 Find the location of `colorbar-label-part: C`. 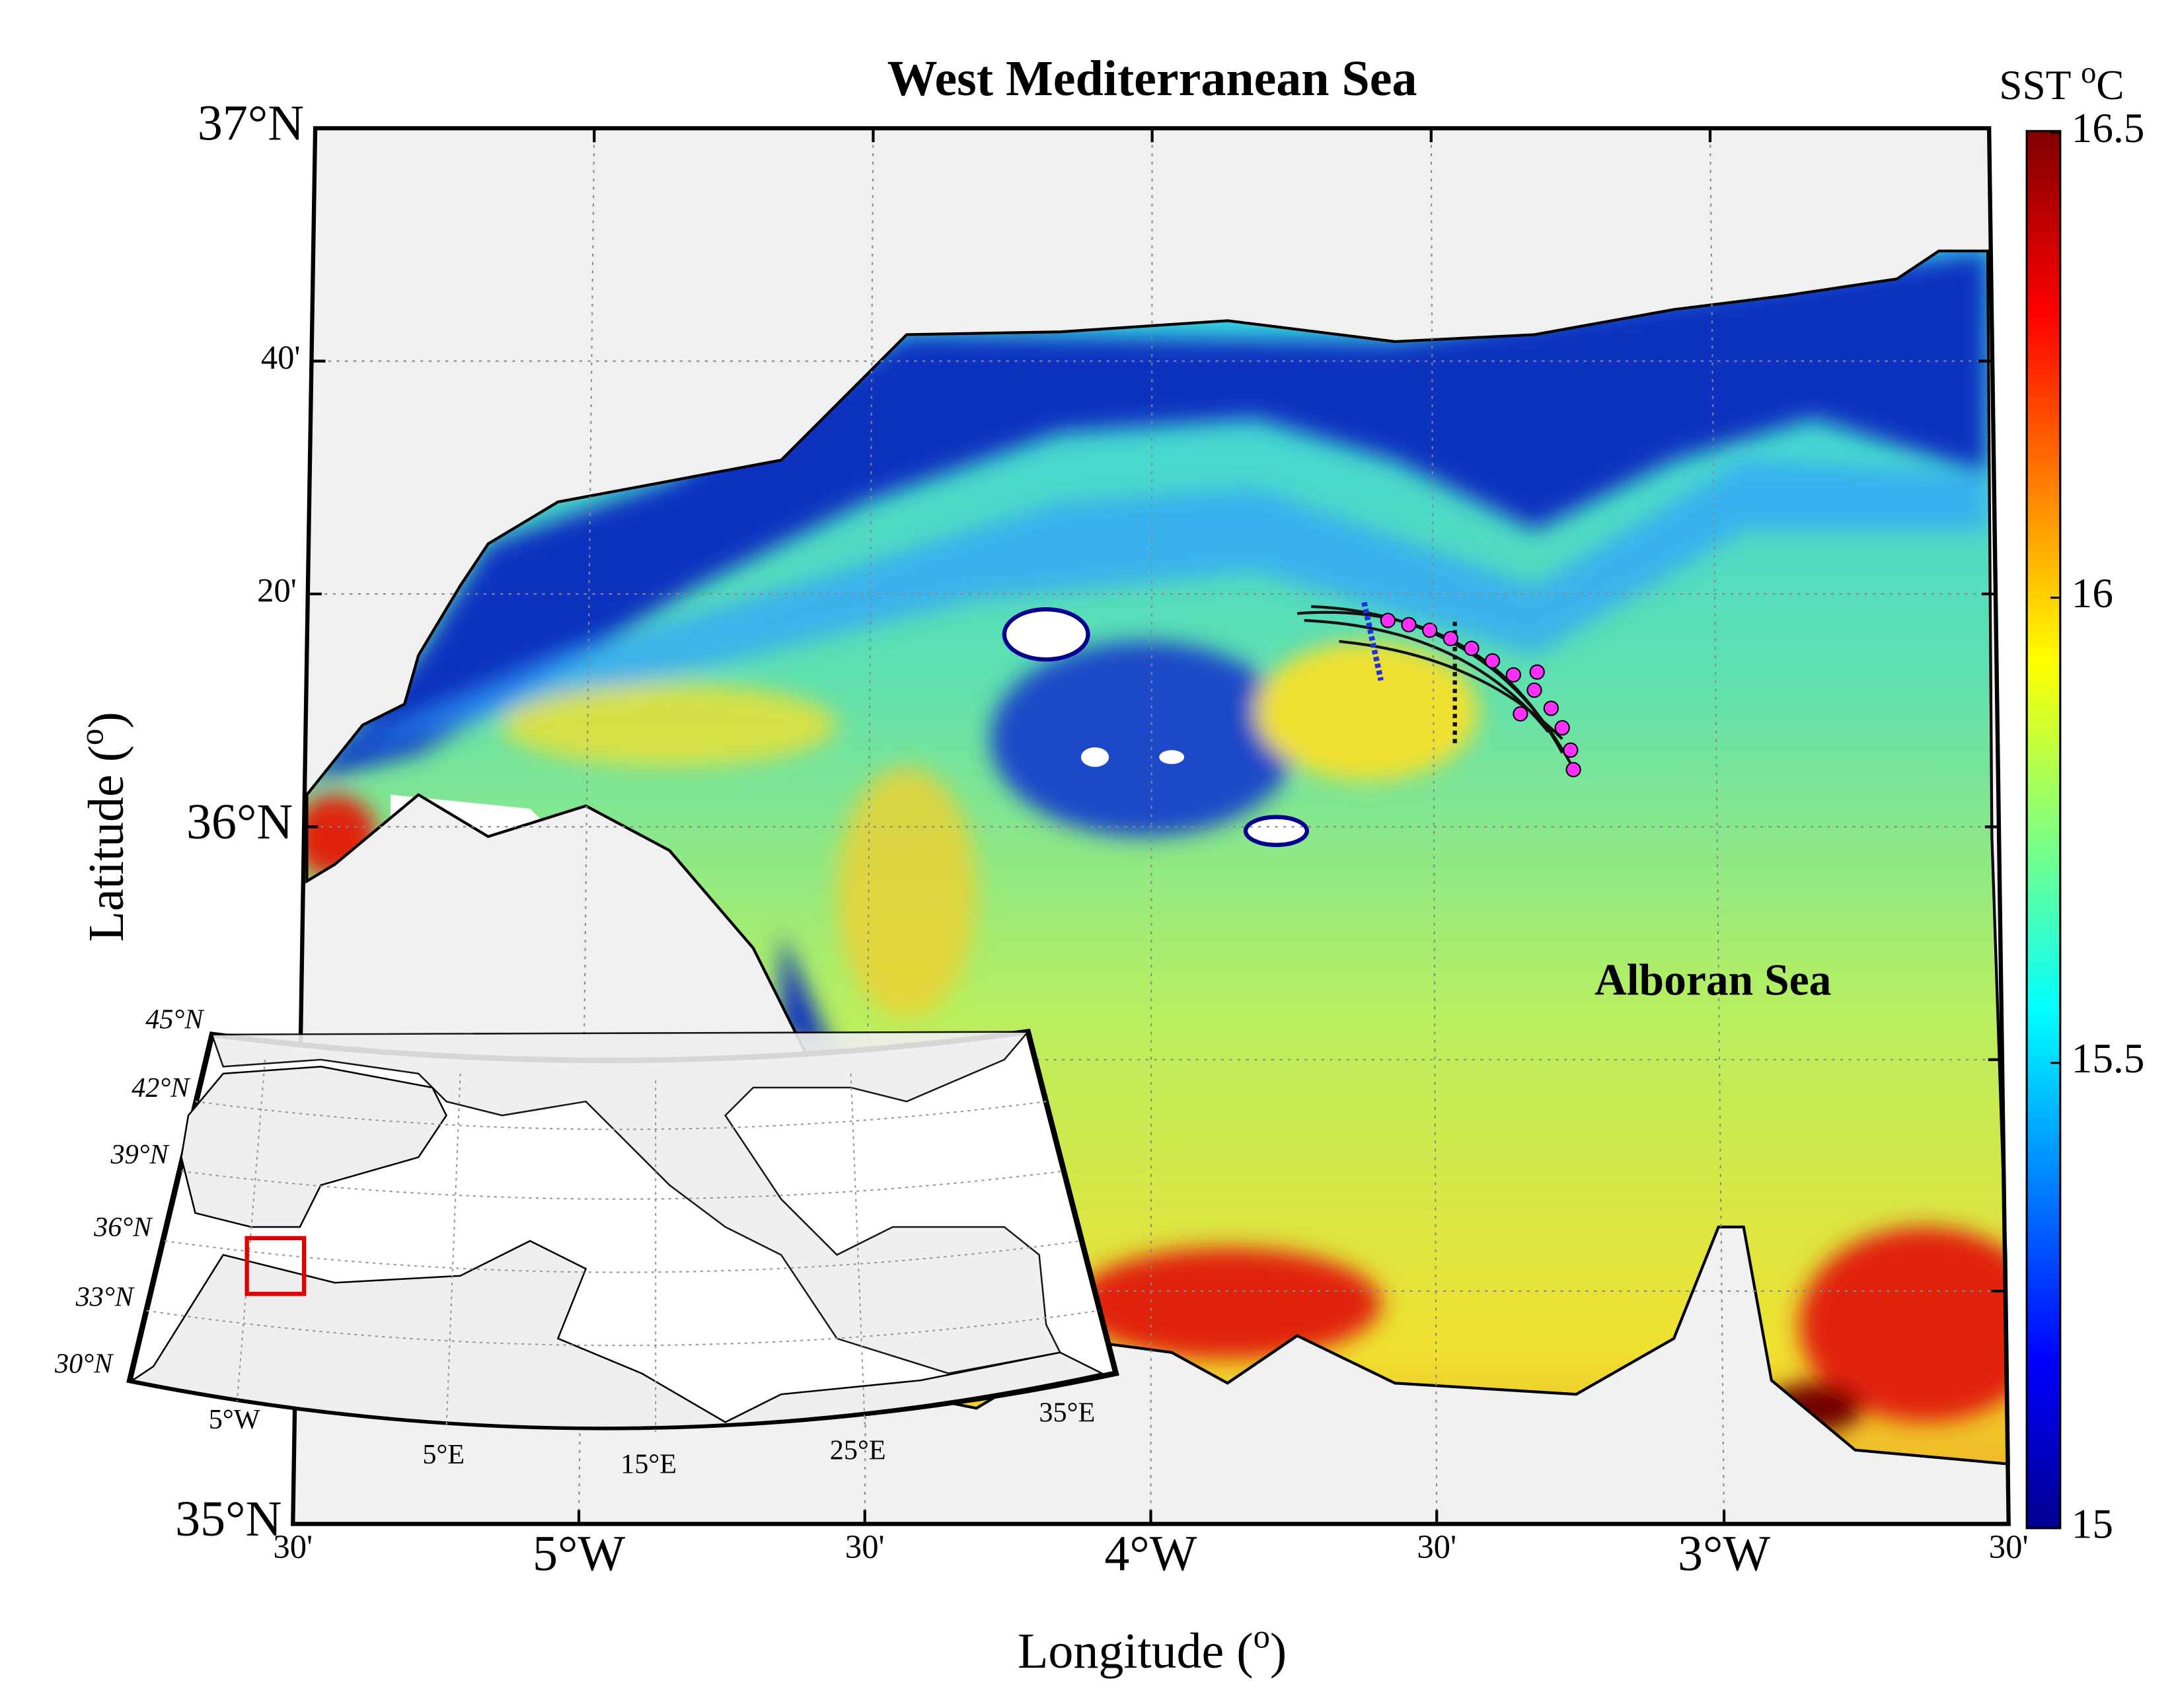

colorbar-label-part: C is located at coordinates (2110, 85).